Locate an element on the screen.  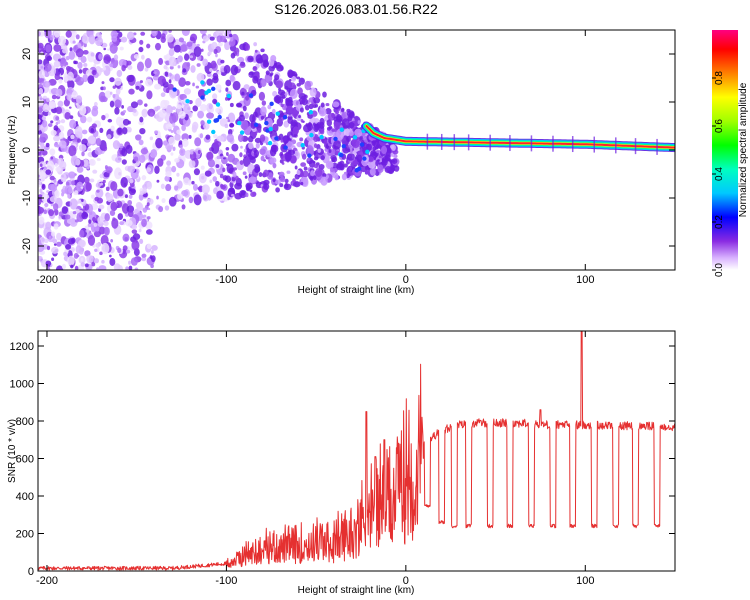
x-tick-label: -200 is located at coordinates (47, 581).